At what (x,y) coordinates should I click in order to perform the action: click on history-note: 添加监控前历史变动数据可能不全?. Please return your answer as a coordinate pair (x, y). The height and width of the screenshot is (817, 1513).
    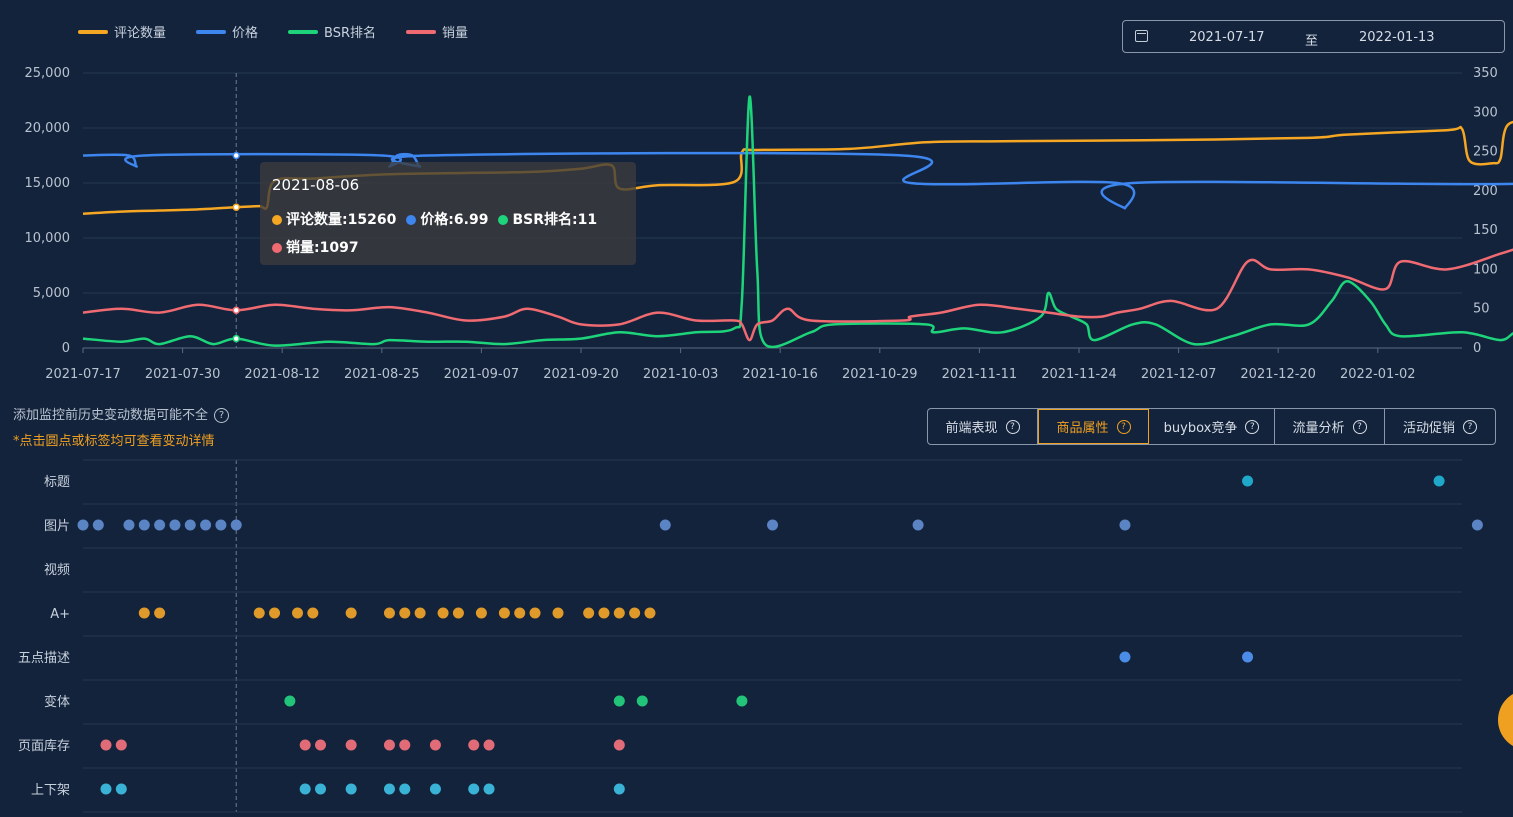
    Looking at the image, I should click on (121, 413).